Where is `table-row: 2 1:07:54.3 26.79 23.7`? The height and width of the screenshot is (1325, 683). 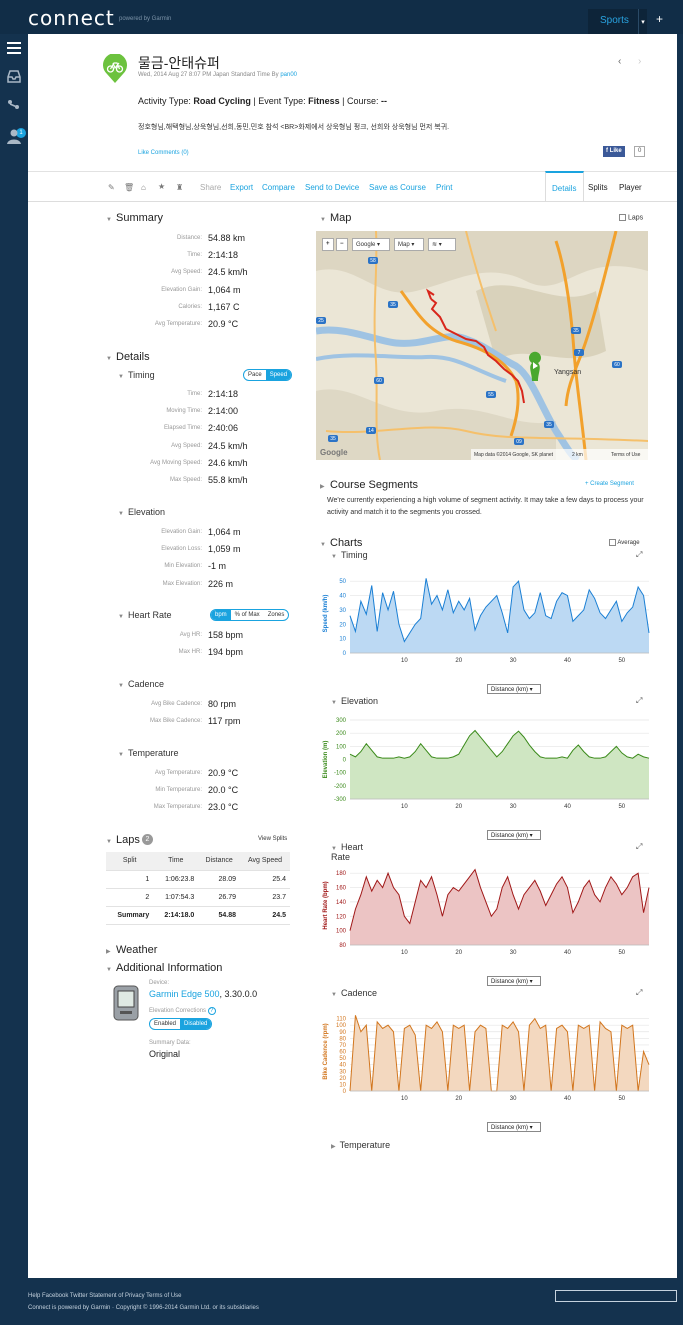 table-row: 2 1:07:54.3 26.79 23.7 is located at coordinates (198, 897).